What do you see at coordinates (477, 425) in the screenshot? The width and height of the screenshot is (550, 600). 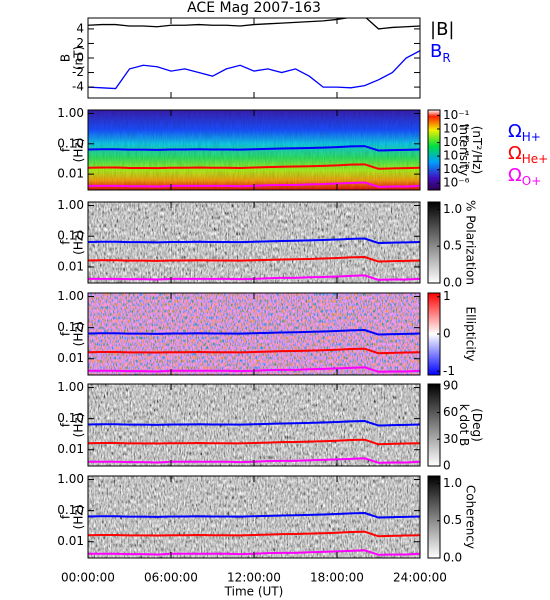 I see `colorbar-label: (Deg)` at bounding box center [477, 425].